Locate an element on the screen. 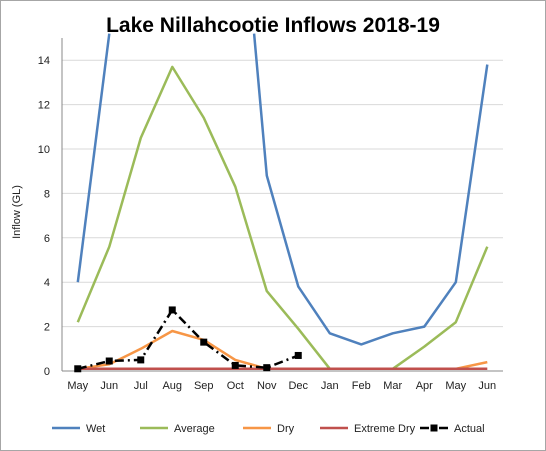  x-tick-label: Jul is located at coordinates (141, 386).